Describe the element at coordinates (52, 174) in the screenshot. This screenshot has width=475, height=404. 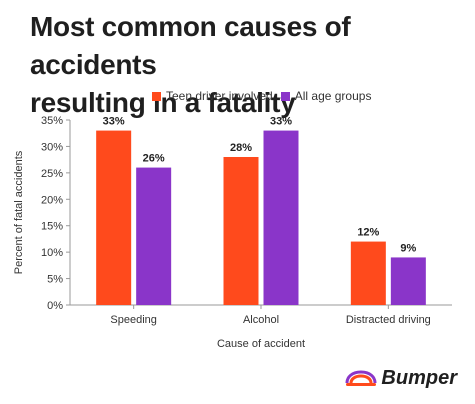
I see `y-tick-label-5: 25%` at that location.